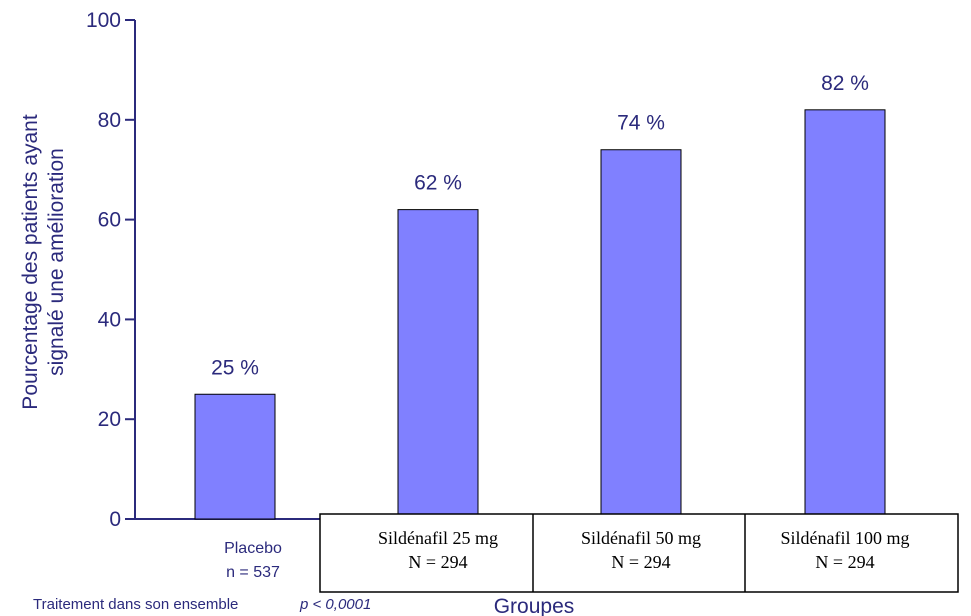 This screenshot has height=616, width=971. Describe the element at coordinates (115, 519) in the screenshot. I see `y-tick-label: 0` at that location.